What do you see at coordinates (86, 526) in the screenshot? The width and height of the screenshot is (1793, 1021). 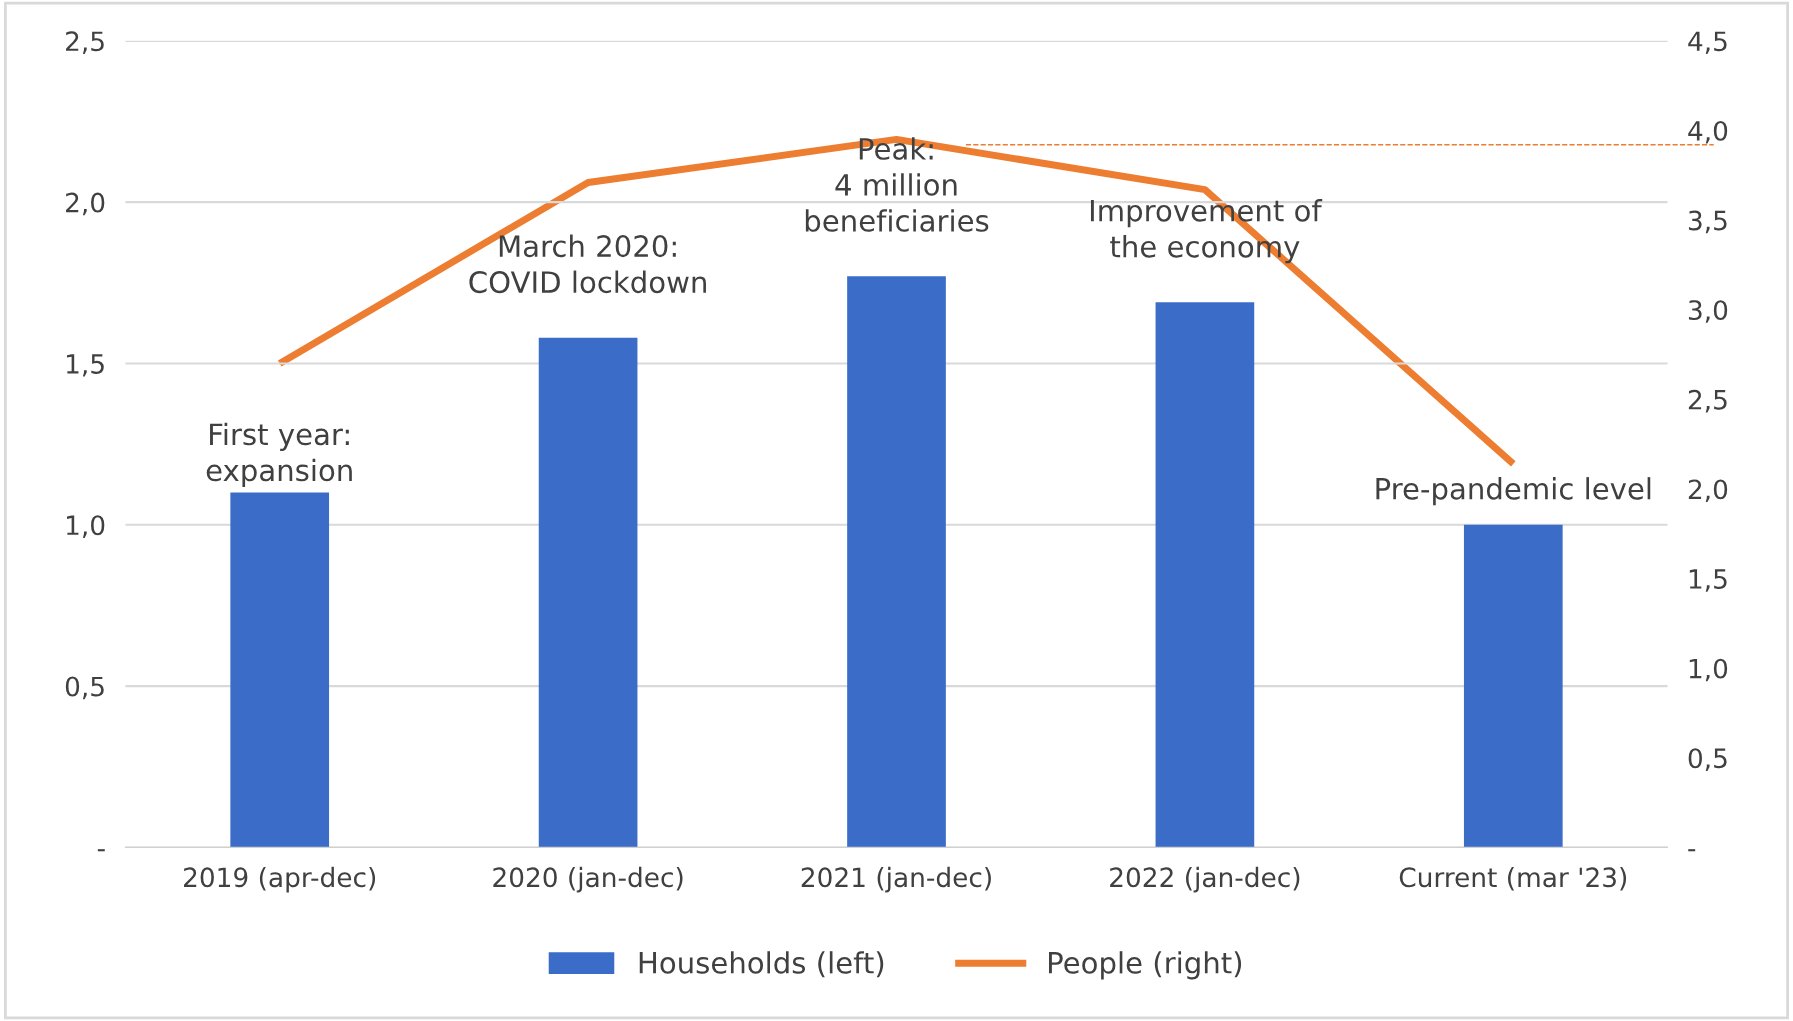 I see `y-tick-label: 1,0` at bounding box center [86, 526].